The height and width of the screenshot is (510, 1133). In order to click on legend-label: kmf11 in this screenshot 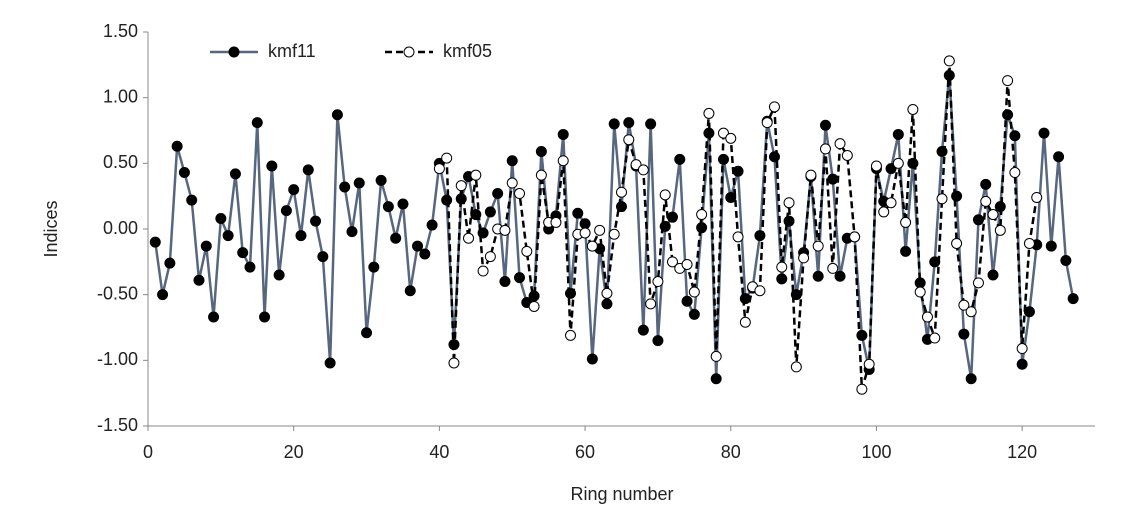, I will do `click(292, 51)`.